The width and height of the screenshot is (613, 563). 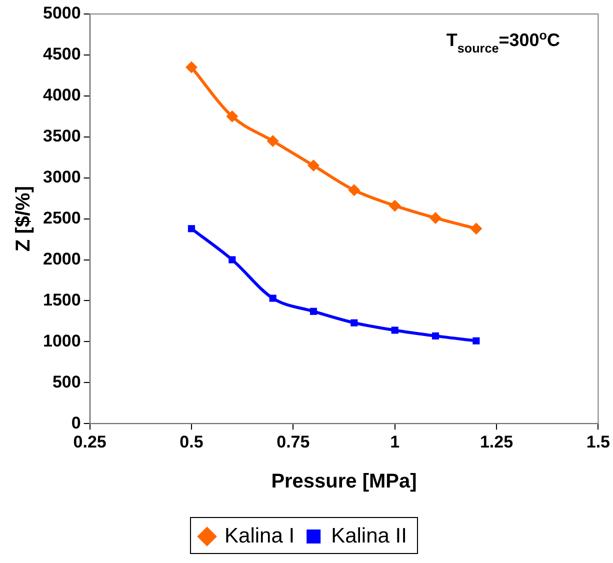 What do you see at coordinates (61, 95) in the screenshot?
I see `y-tick-label: 4000` at bounding box center [61, 95].